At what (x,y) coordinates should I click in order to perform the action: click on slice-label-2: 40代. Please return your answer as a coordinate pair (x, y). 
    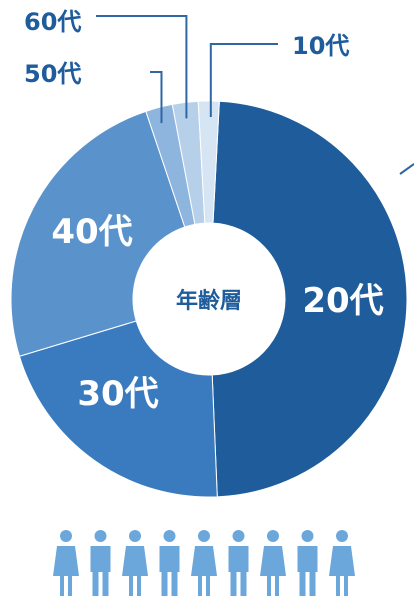
    Looking at the image, I should click on (91, 232).